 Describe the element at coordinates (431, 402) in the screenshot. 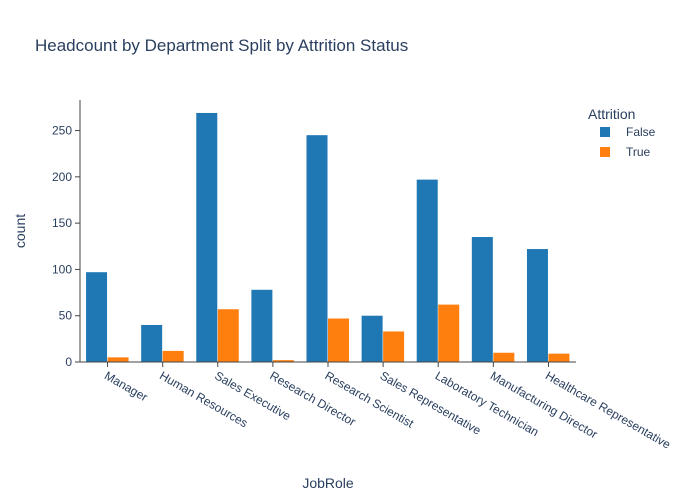

I see `x-tick-label: Sales Representative` at that location.